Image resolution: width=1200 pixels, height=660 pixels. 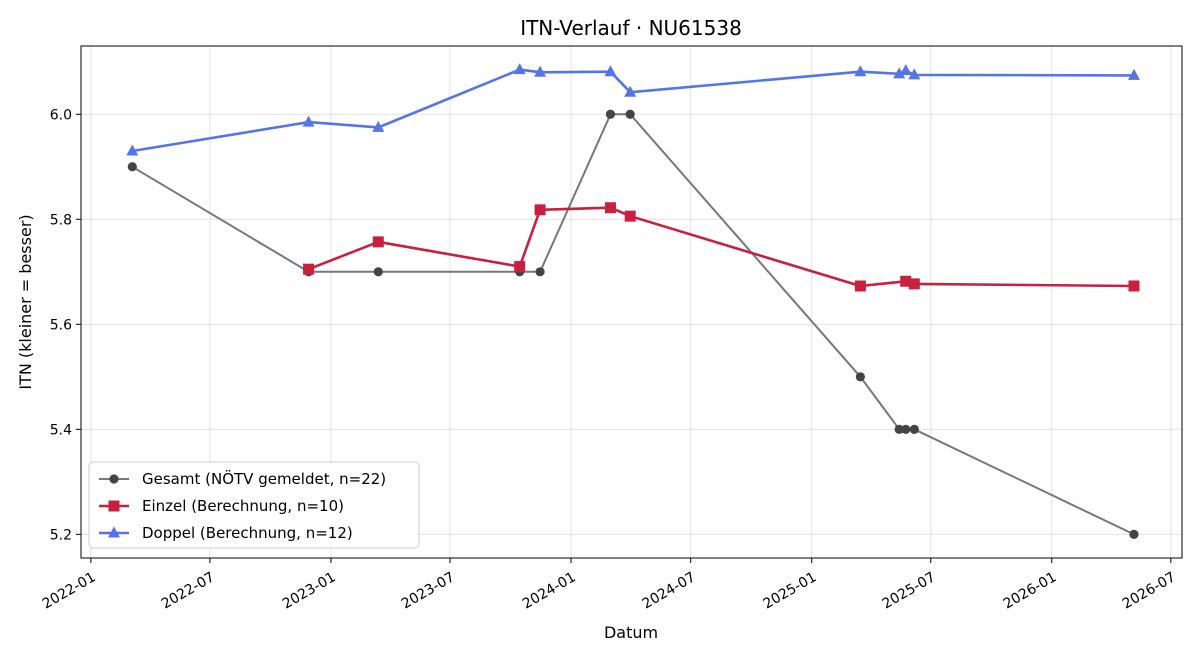 I want to click on legend-entry: Gesamt (NÖTV gemeldet, n=22), so click(x=242, y=478).